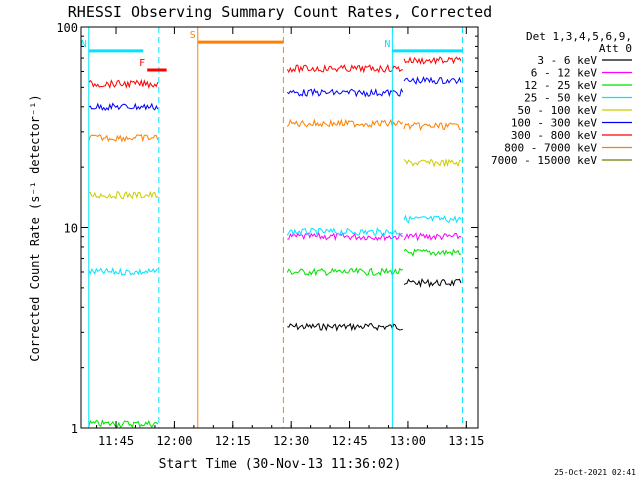 This screenshot has height=480, width=640. I want to click on x-tick-label: 12:15, so click(233, 441).